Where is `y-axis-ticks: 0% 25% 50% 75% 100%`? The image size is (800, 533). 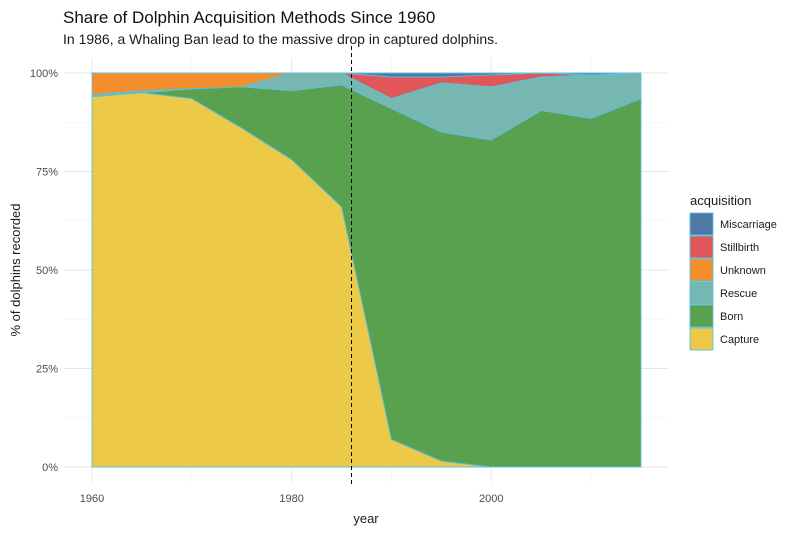
y-axis-ticks: 0% 25% 50% 75% 100% is located at coordinates (44, 271).